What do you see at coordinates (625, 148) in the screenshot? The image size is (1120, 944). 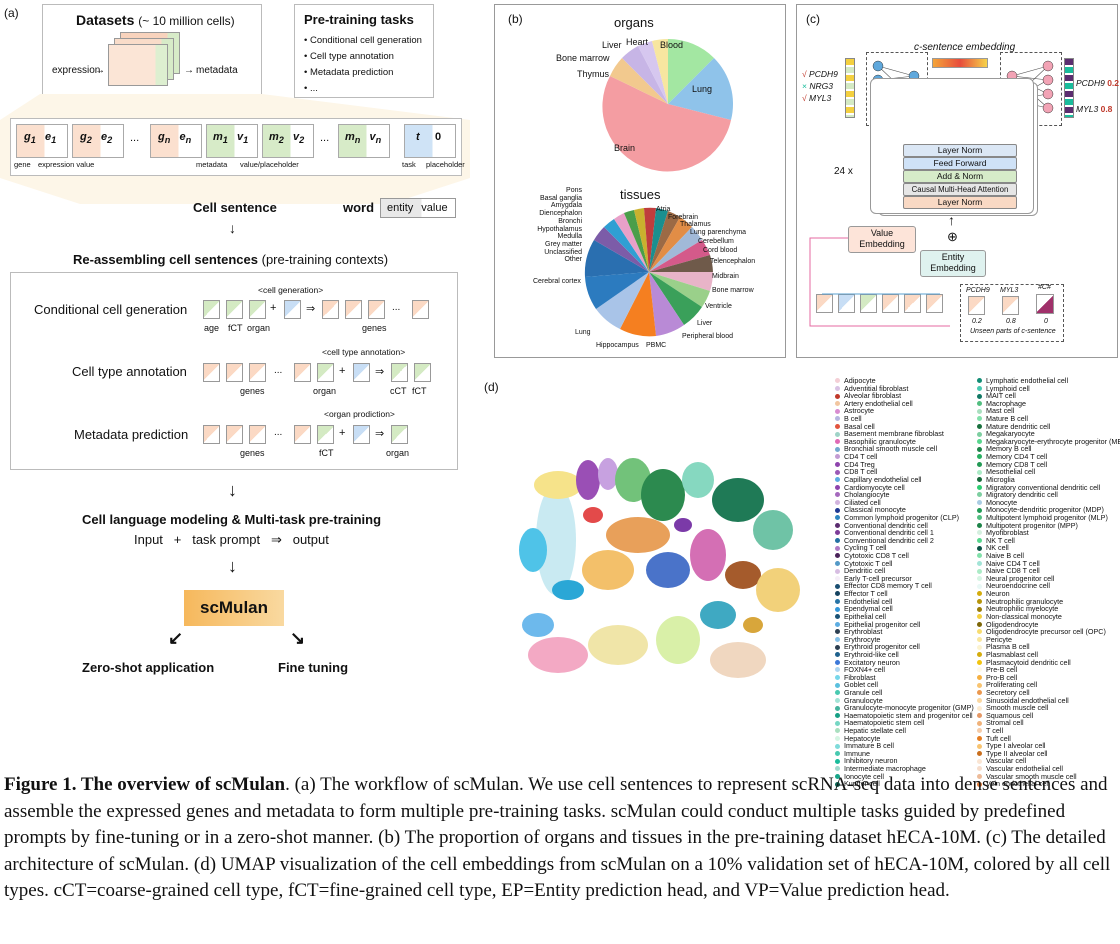 I see `organ-label: Brain` at bounding box center [625, 148].